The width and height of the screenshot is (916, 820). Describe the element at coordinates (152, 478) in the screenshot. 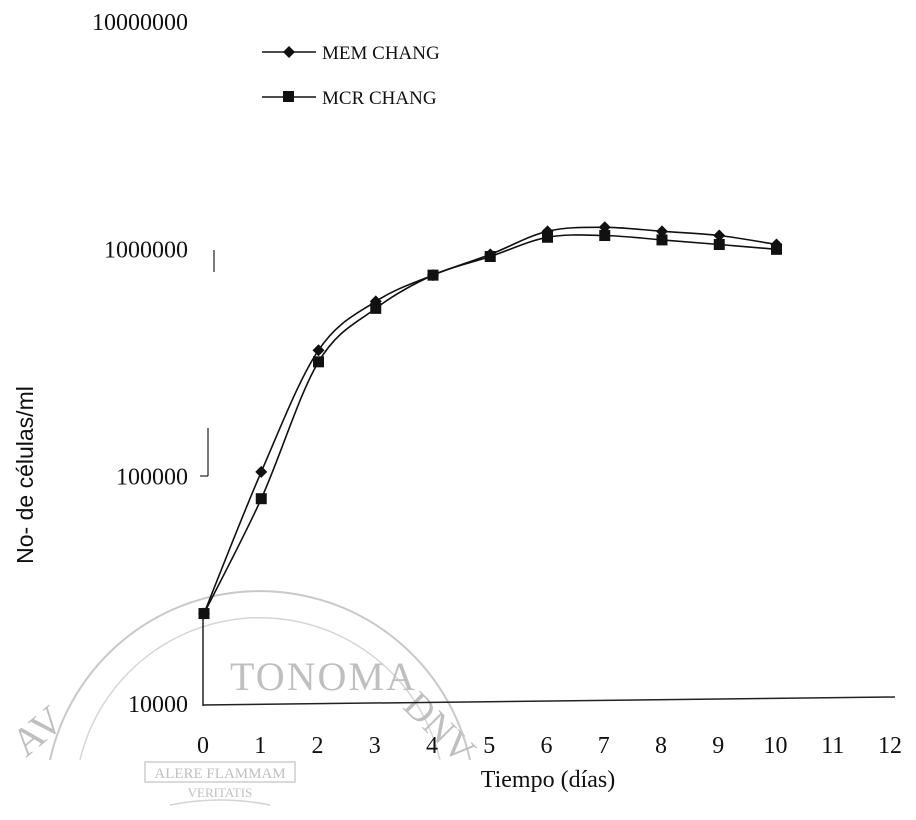

I see `y-tick-label-100000: 100000` at that location.